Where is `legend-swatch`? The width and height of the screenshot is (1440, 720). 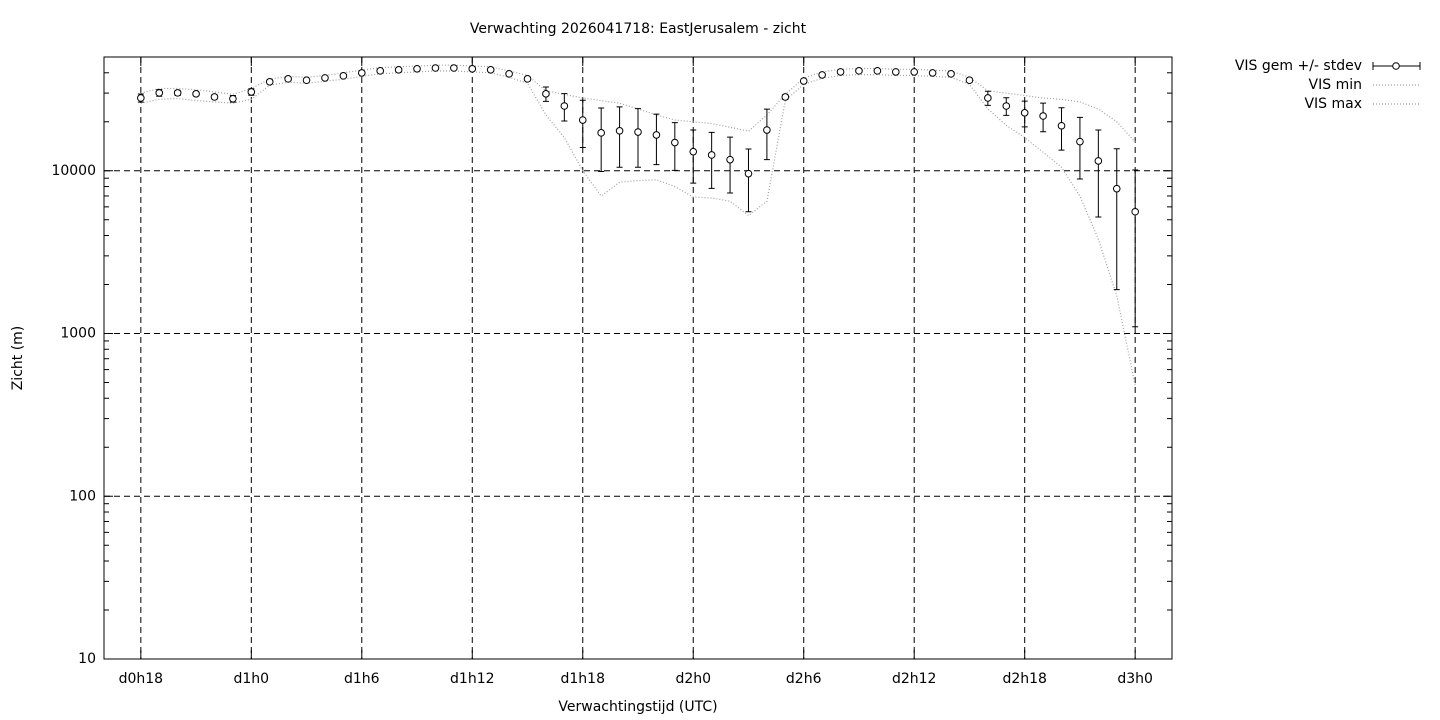 legend-swatch is located at coordinates (1396, 66).